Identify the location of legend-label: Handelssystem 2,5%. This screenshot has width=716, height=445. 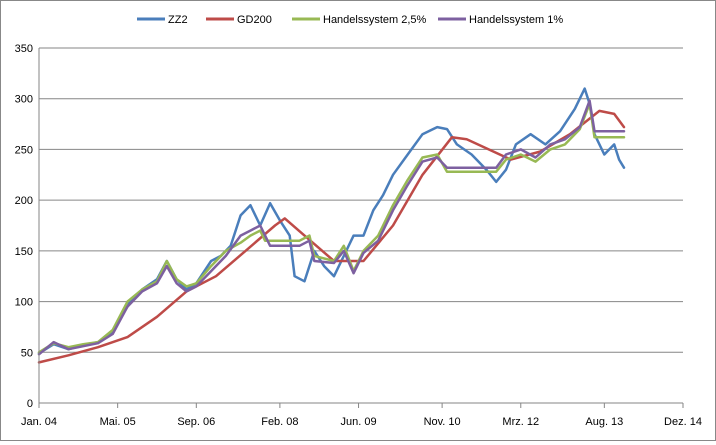
(375, 20).